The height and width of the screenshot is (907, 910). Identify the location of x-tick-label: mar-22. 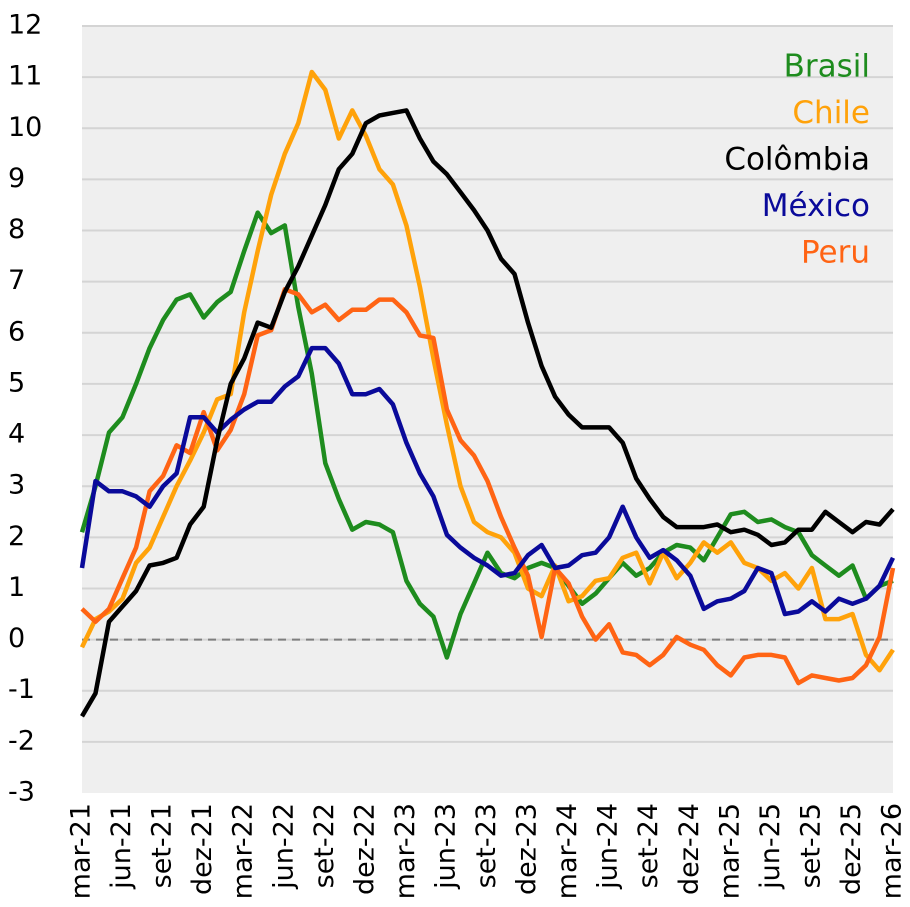
(243, 851).